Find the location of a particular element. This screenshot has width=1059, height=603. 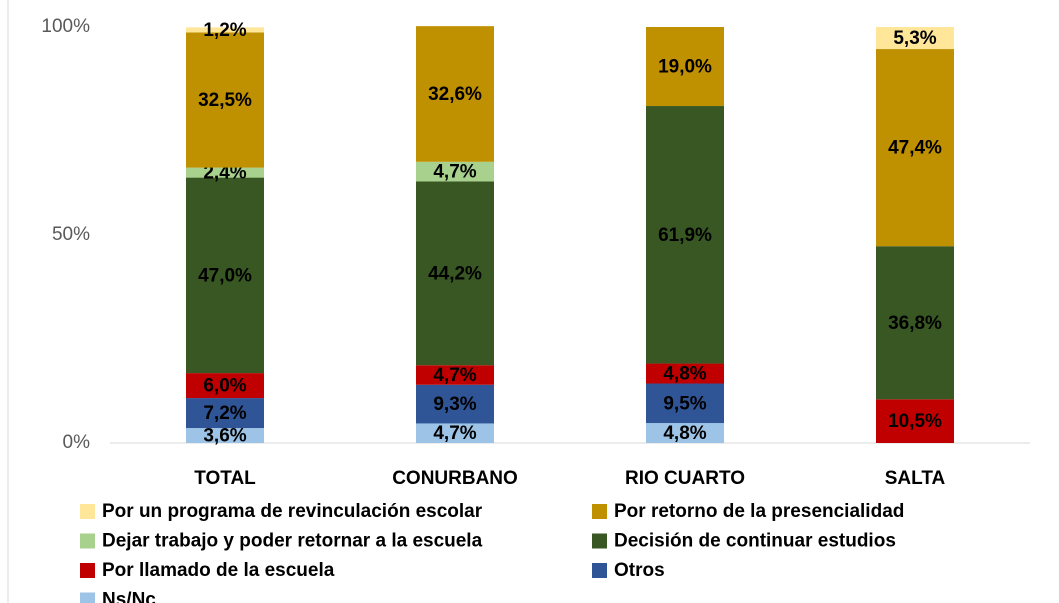

data-label: 10,5% is located at coordinates (915, 421).